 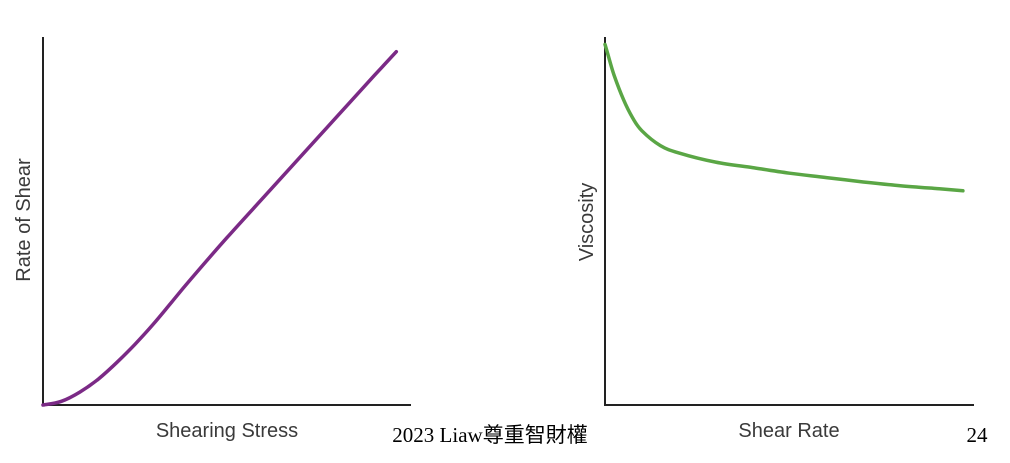 What do you see at coordinates (227, 431) in the screenshot?
I see `chart1-x-axis-label: Shearing Stress` at bounding box center [227, 431].